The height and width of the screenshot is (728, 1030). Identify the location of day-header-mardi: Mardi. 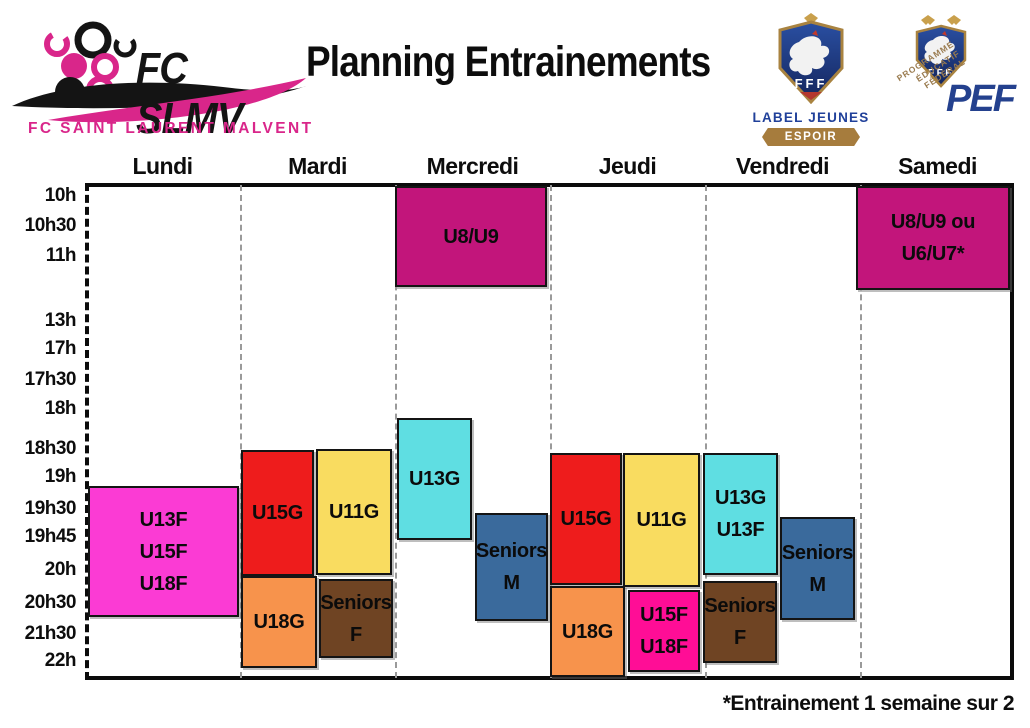
(317, 166).